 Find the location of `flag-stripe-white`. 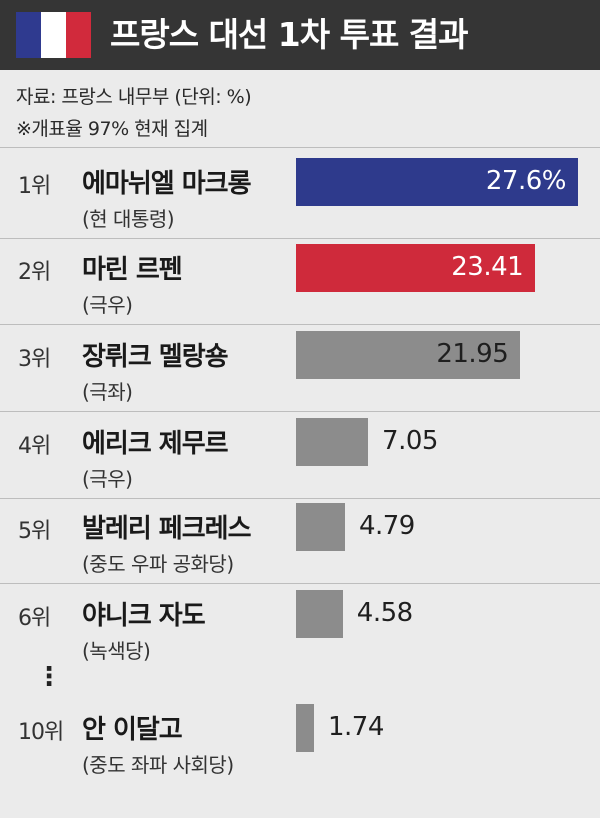

flag-stripe-white is located at coordinates (53, 35).